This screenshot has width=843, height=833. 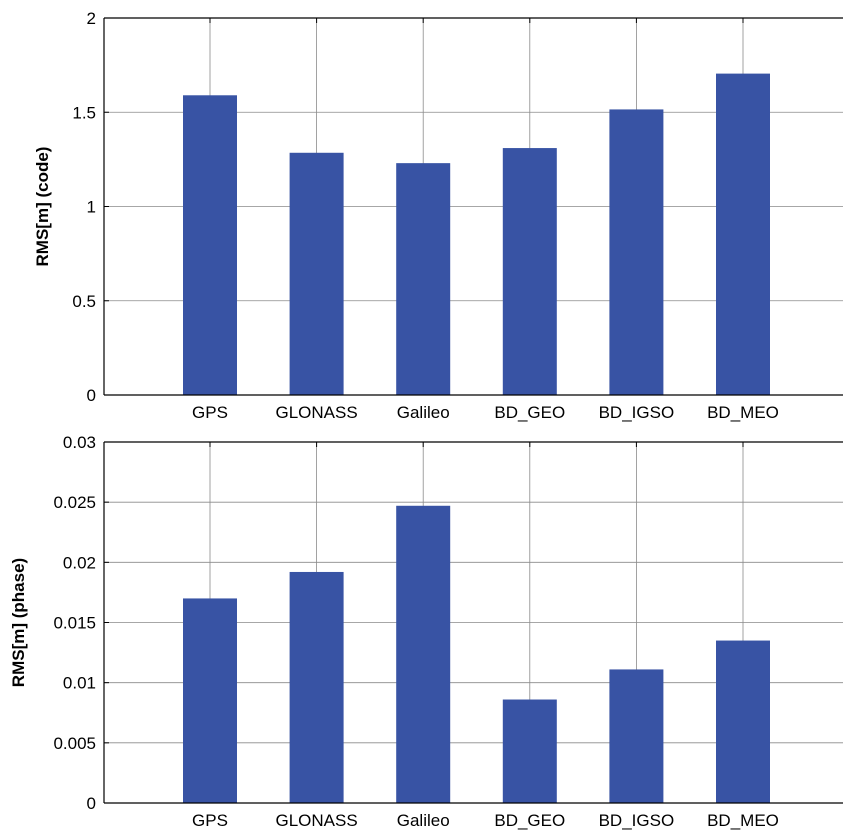 I want to click on y-axis-title: RMS[m] (code), so click(x=42, y=207).